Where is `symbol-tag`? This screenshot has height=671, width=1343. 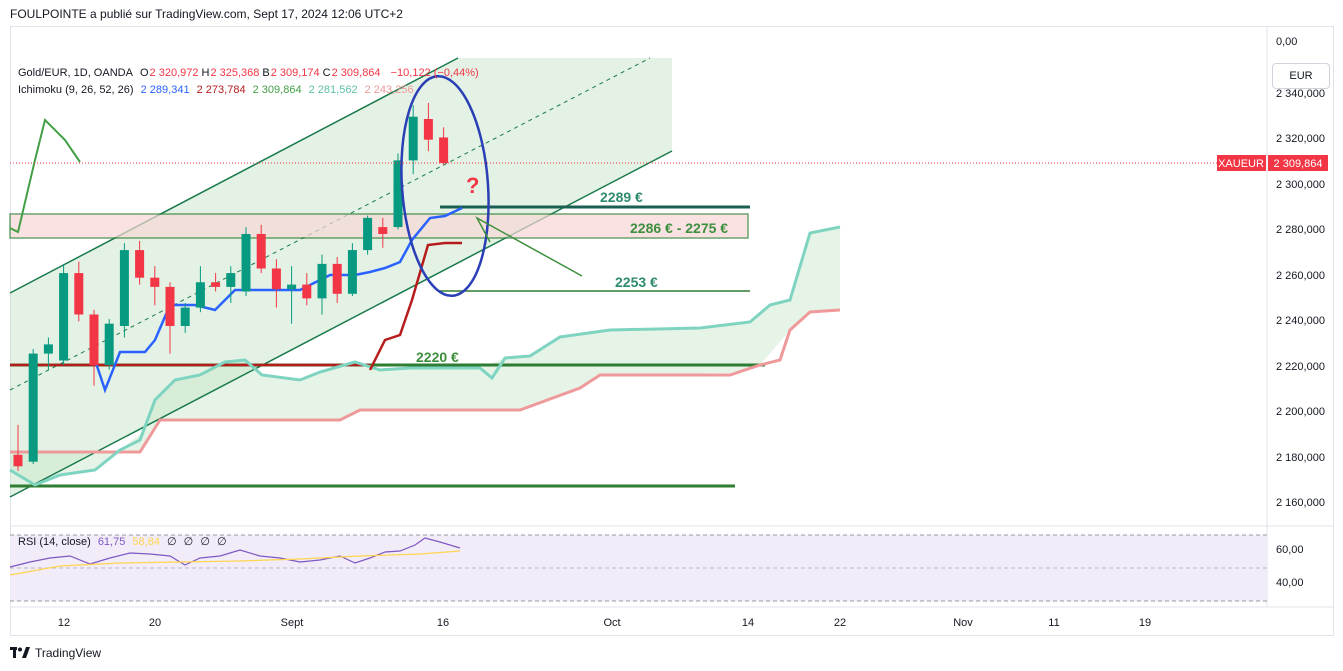 symbol-tag is located at coordinates (1241, 163).